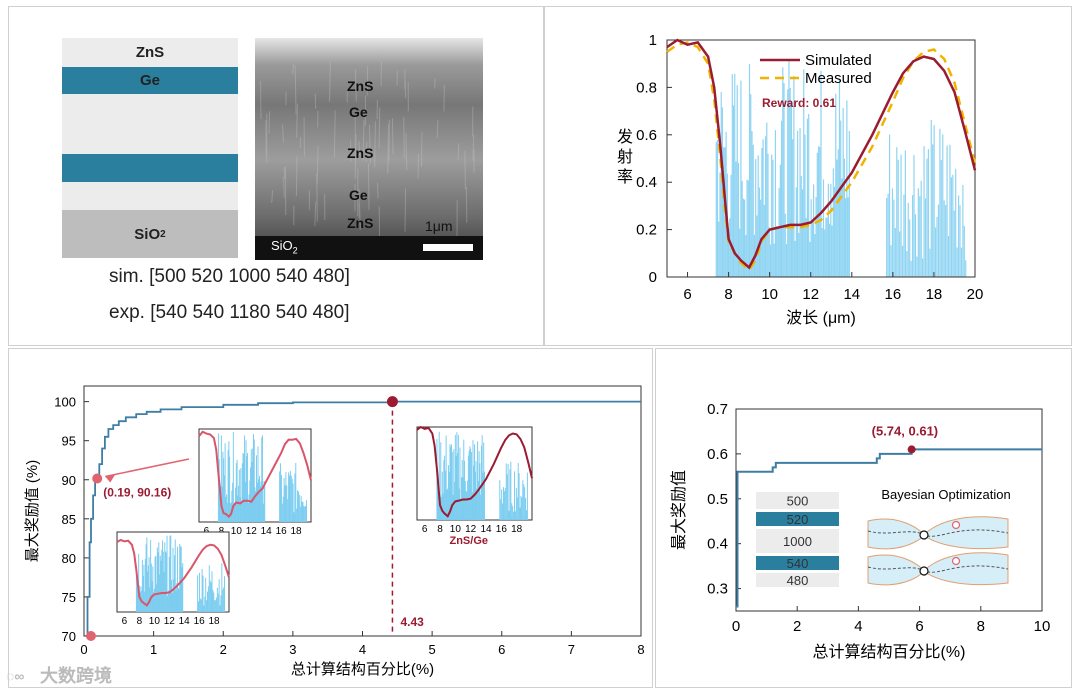 This screenshot has width=1080, height=693. Describe the element at coordinates (448, 247) in the screenshot. I see `sem-scale-bar` at that location.